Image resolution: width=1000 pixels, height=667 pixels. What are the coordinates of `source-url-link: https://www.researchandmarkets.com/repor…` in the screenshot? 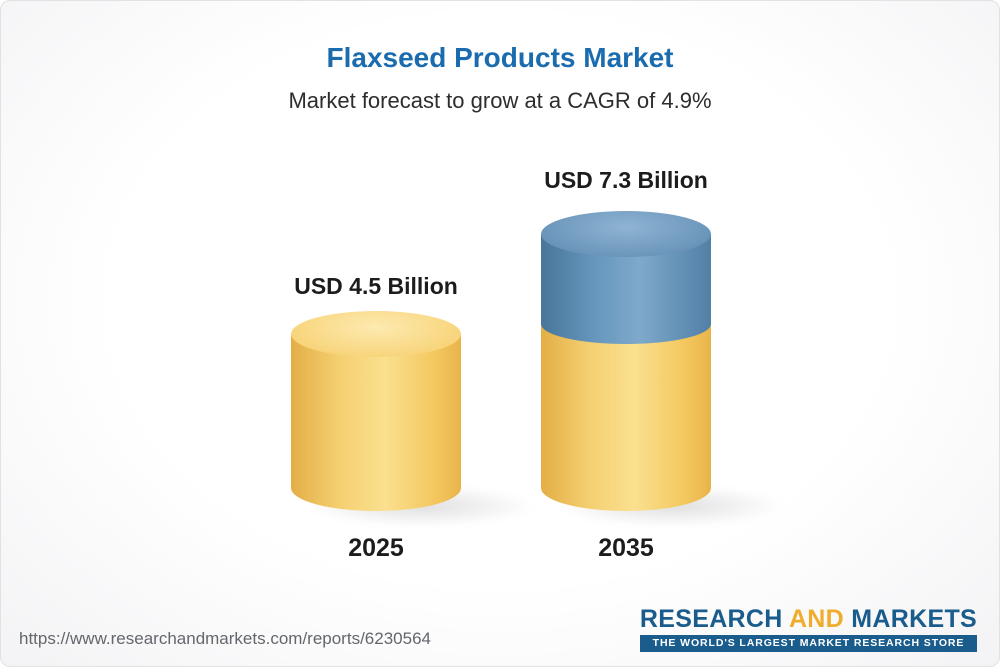 It's located at (225, 638).